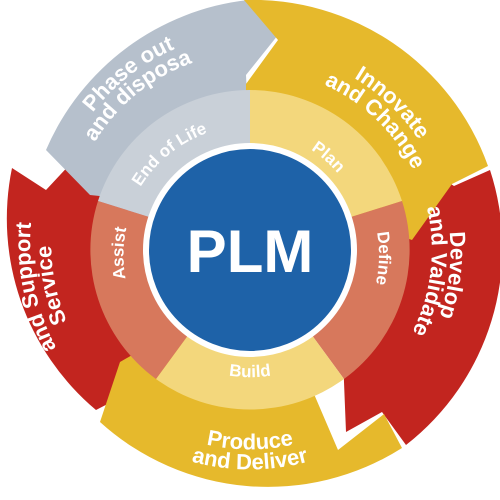 Image resolution: width=500 pixels, height=500 pixels. What do you see at coordinates (326, 156) in the screenshot?
I see `inner-segment-plan` at bounding box center [326, 156].